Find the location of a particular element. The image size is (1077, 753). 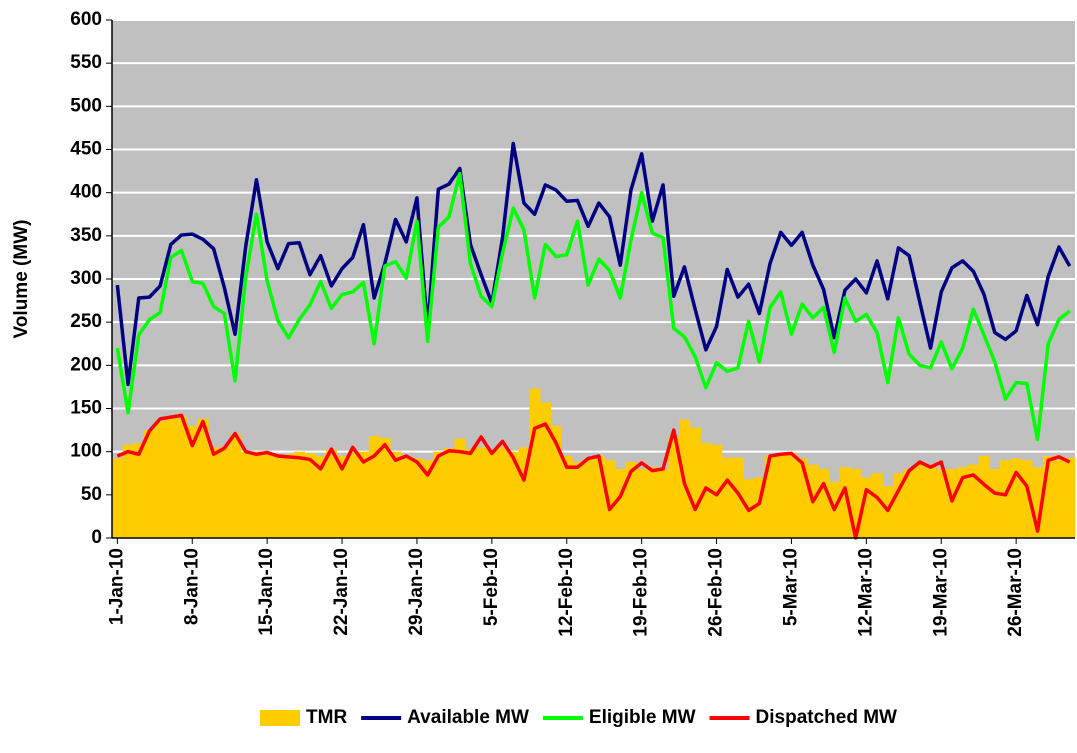

x-tick-label: 8-Jan-10 is located at coordinates (191, 586).